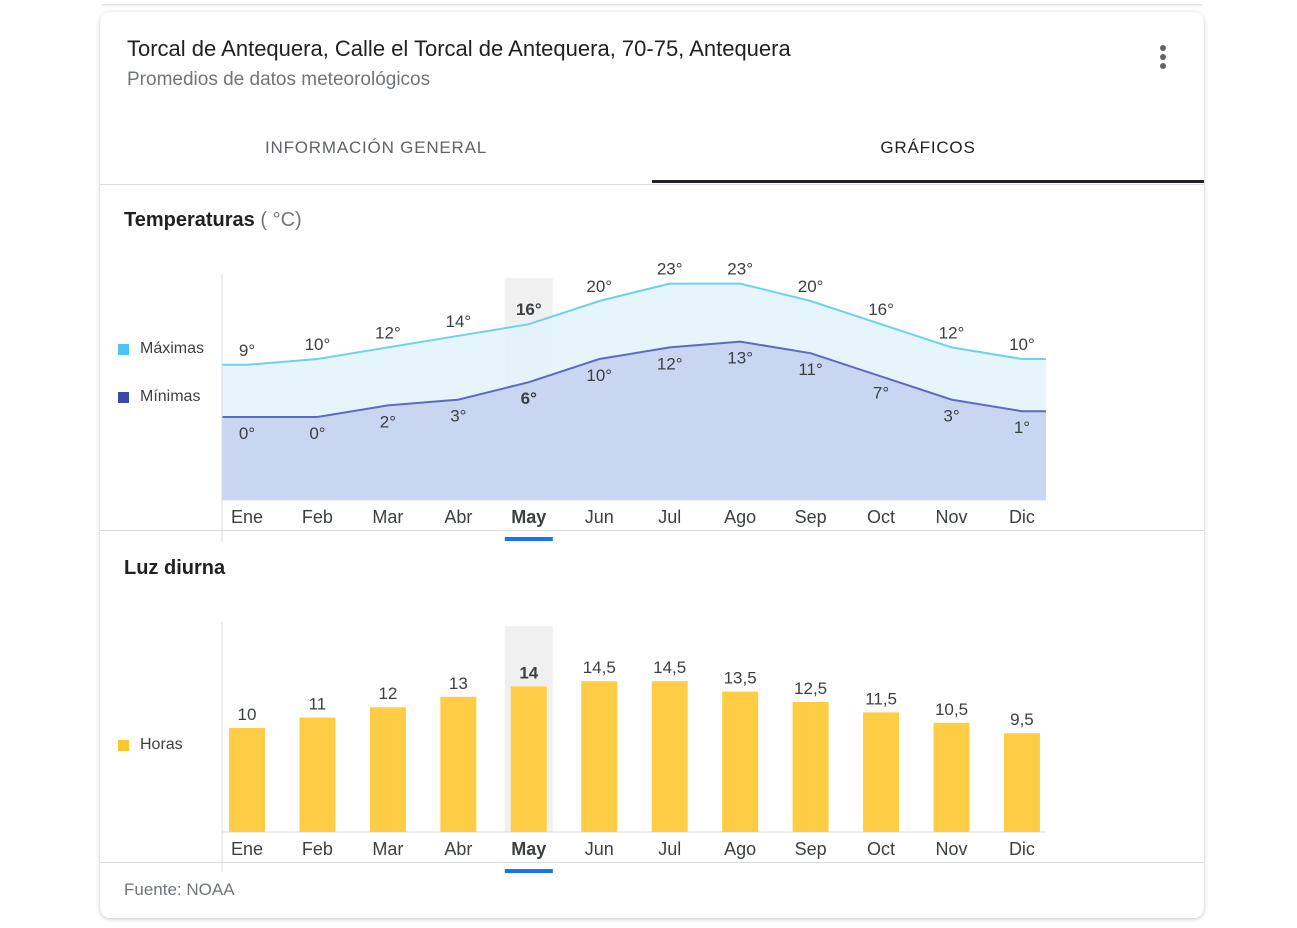  Describe the element at coordinates (279, 79) in the screenshot. I see `page-subtitle: Promedios de datos meteorológicos` at that location.